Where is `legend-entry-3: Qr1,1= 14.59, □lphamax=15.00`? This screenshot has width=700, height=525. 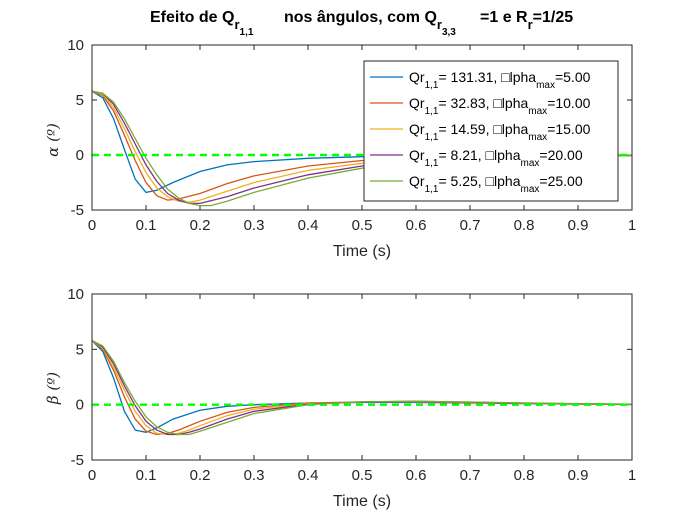
legend-entry-3: Qr1,1= 14.59, □lphamax=15.00 is located at coordinates (500, 132).